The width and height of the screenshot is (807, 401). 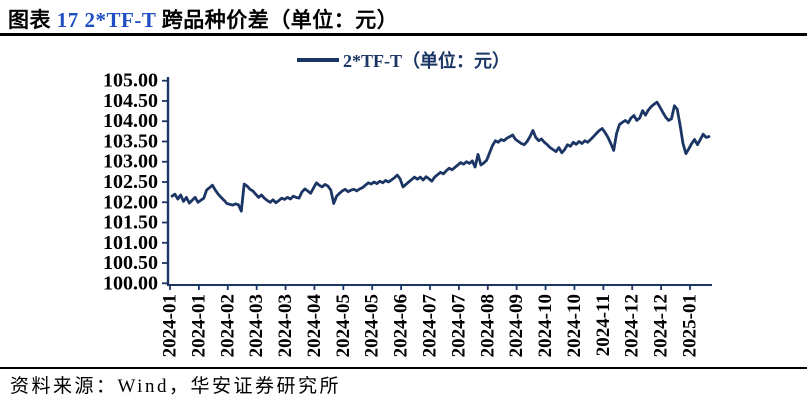 I want to click on y-axis-label: 105.00, so click(x=130, y=81).